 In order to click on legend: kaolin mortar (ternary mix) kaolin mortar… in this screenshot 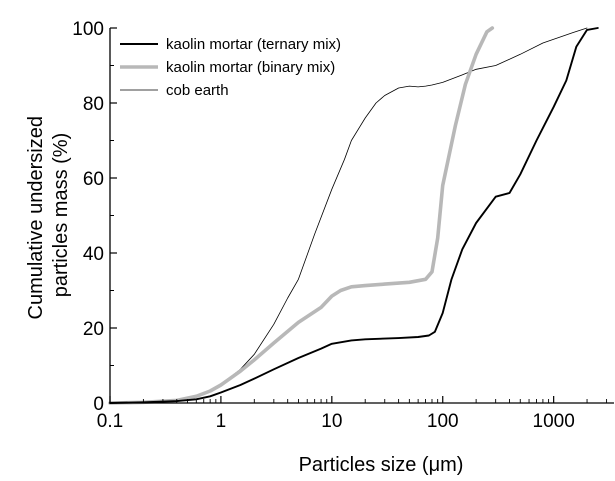, I will do `click(230, 67)`.